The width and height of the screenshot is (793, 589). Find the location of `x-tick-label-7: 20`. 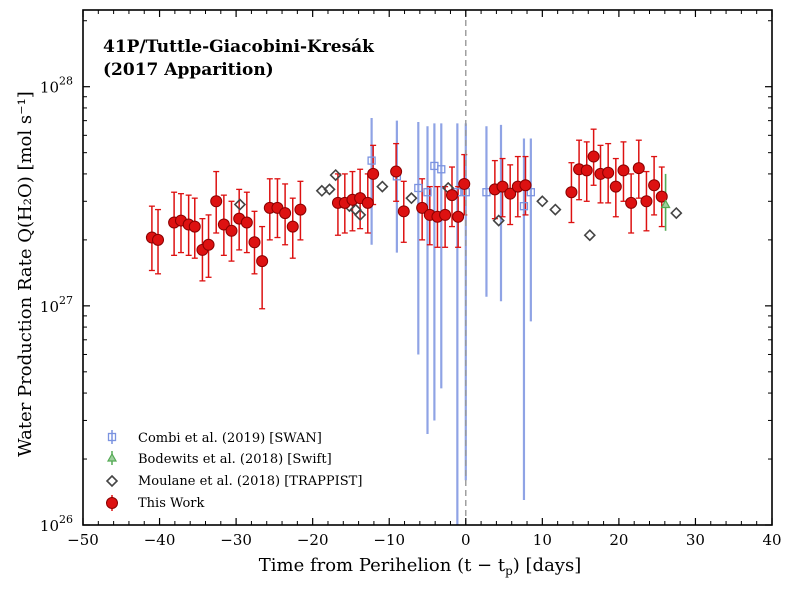

x-tick-label-7: 20 is located at coordinates (618, 540).